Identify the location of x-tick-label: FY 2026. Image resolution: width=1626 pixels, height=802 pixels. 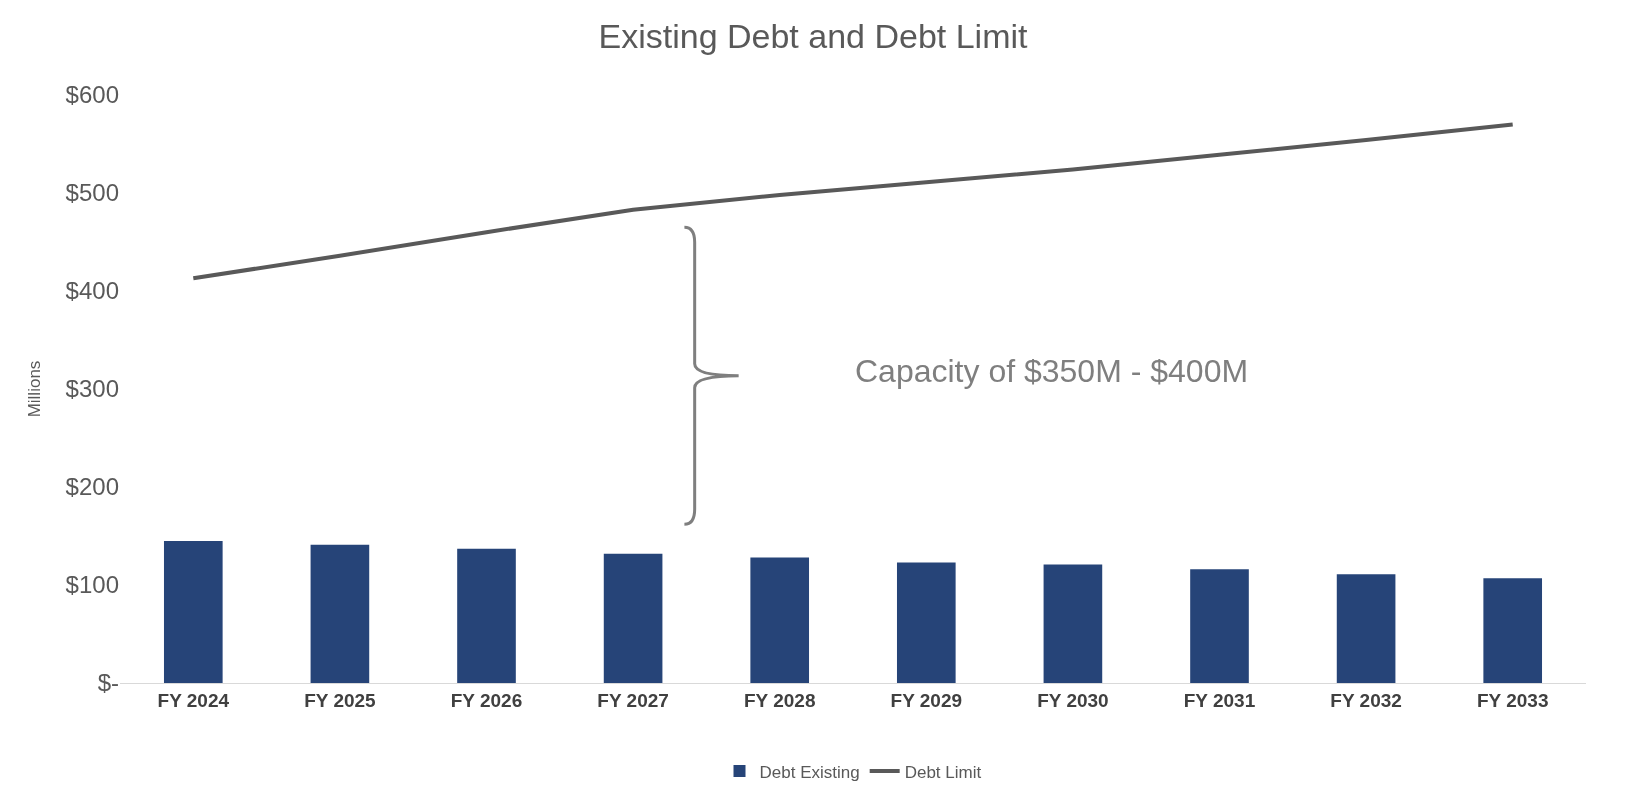
(486, 700).